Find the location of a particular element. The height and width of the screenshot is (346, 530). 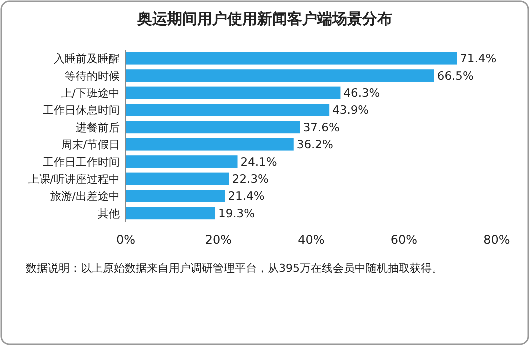

data-label: 66.5% is located at coordinates (455, 75).